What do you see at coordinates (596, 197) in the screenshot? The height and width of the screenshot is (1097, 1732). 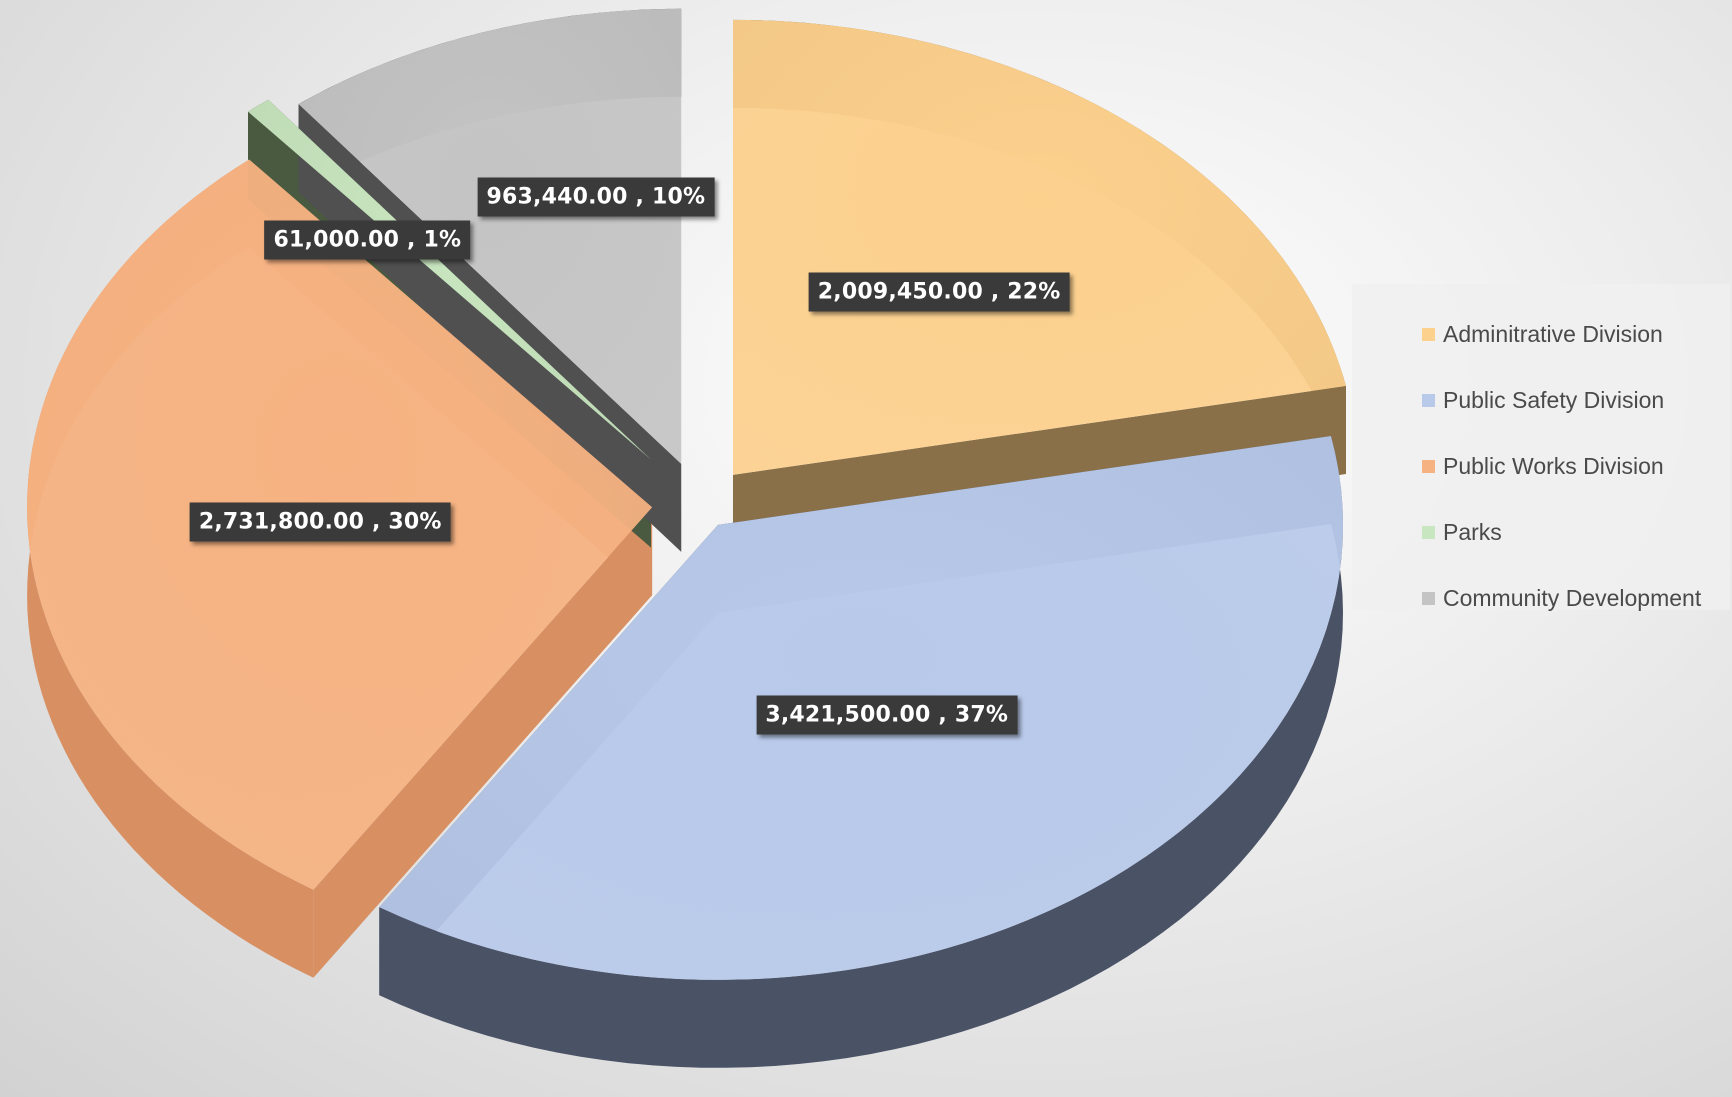 I see `data-label-4: 963,440.00 , 10%` at bounding box center [596, 197].